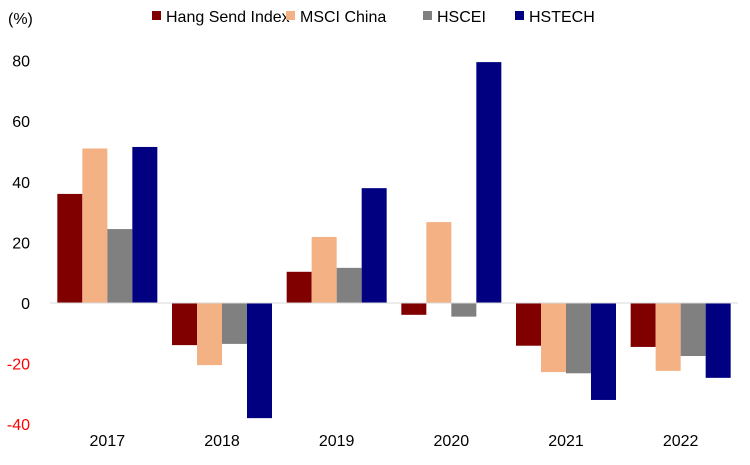  I want to click on legend-item: HSTECH, so click(555, 17).